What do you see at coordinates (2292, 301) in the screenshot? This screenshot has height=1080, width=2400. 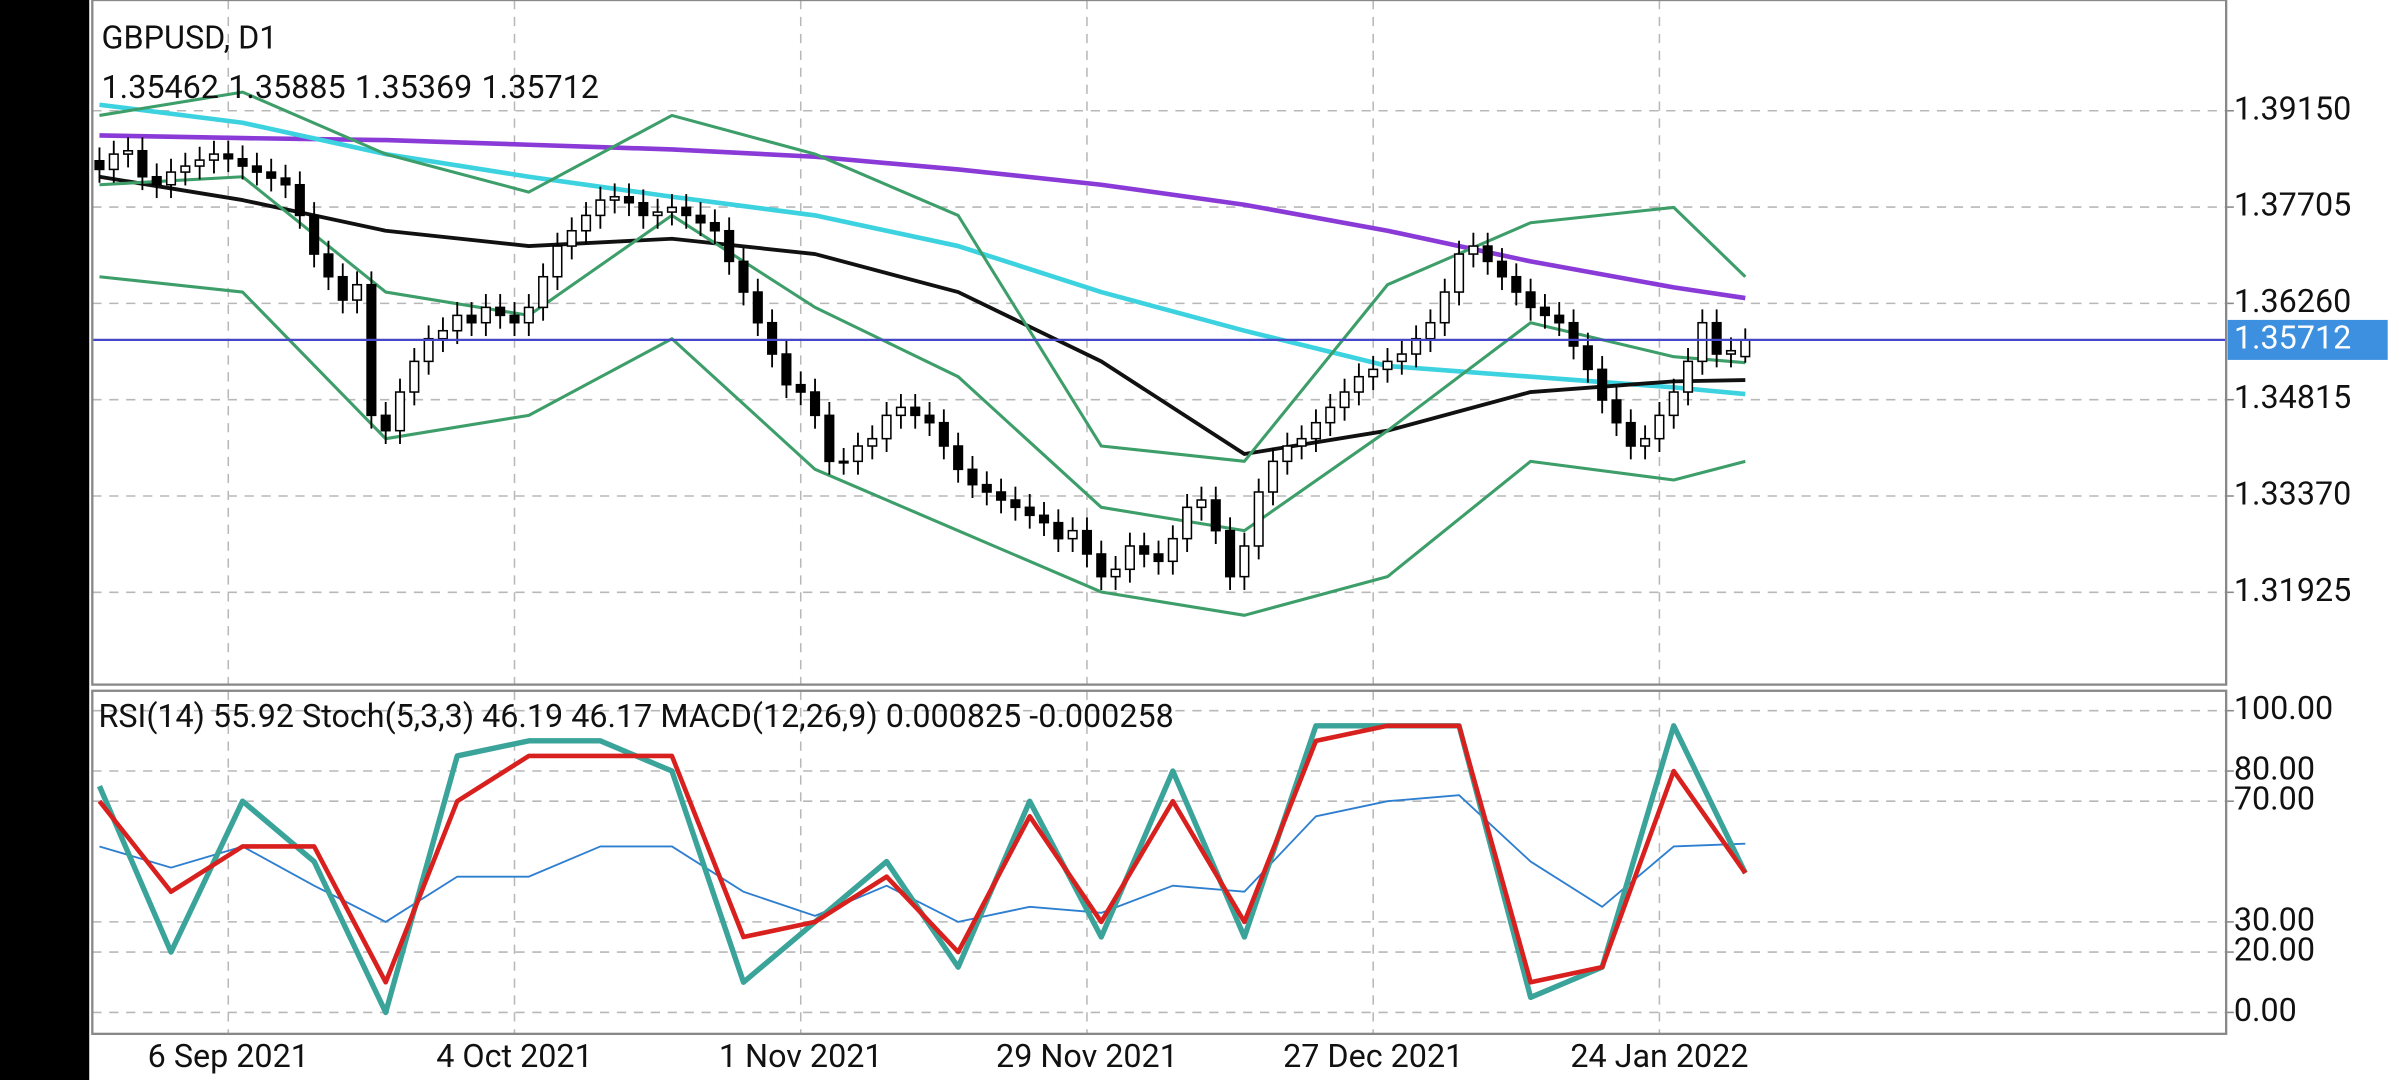 I see `y-tick-label: 1.36260` at bounding box center [2292, 301].